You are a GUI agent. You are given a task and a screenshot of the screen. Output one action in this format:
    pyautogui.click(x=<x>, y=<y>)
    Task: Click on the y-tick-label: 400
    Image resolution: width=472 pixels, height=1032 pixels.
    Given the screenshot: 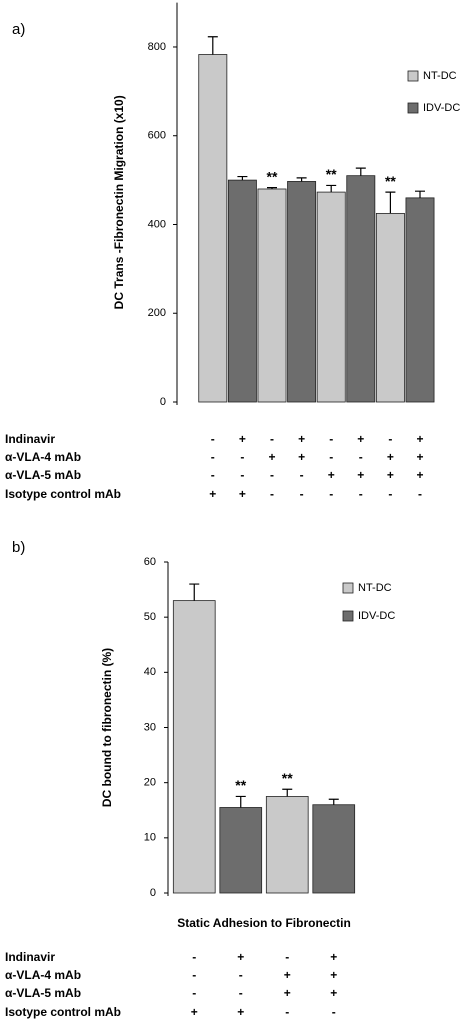 What is the action you would take?
    pyautogui.click(x=157, y=224)
    